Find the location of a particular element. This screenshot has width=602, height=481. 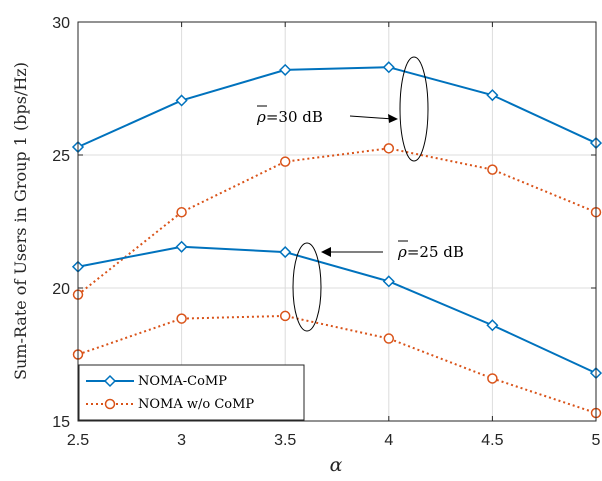

x-tick-label: 3 is located at coordinates (181, 440).